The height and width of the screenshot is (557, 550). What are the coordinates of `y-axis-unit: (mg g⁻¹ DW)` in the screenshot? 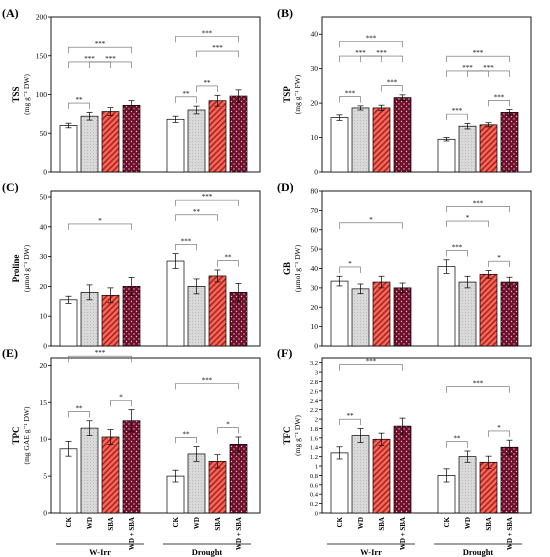 It's located at (297, 435).